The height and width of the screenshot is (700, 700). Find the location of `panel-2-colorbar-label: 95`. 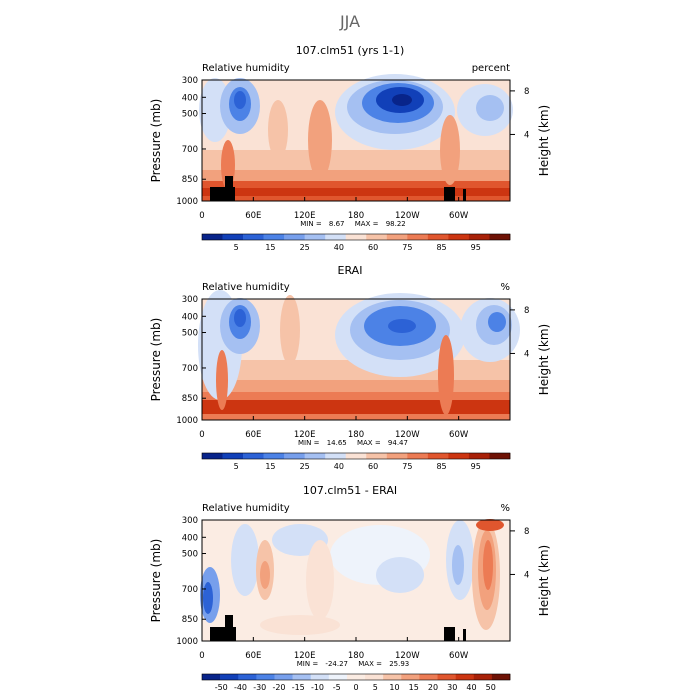

panel-2-colorbar-label: 95 is located at coordinates (476, 466).